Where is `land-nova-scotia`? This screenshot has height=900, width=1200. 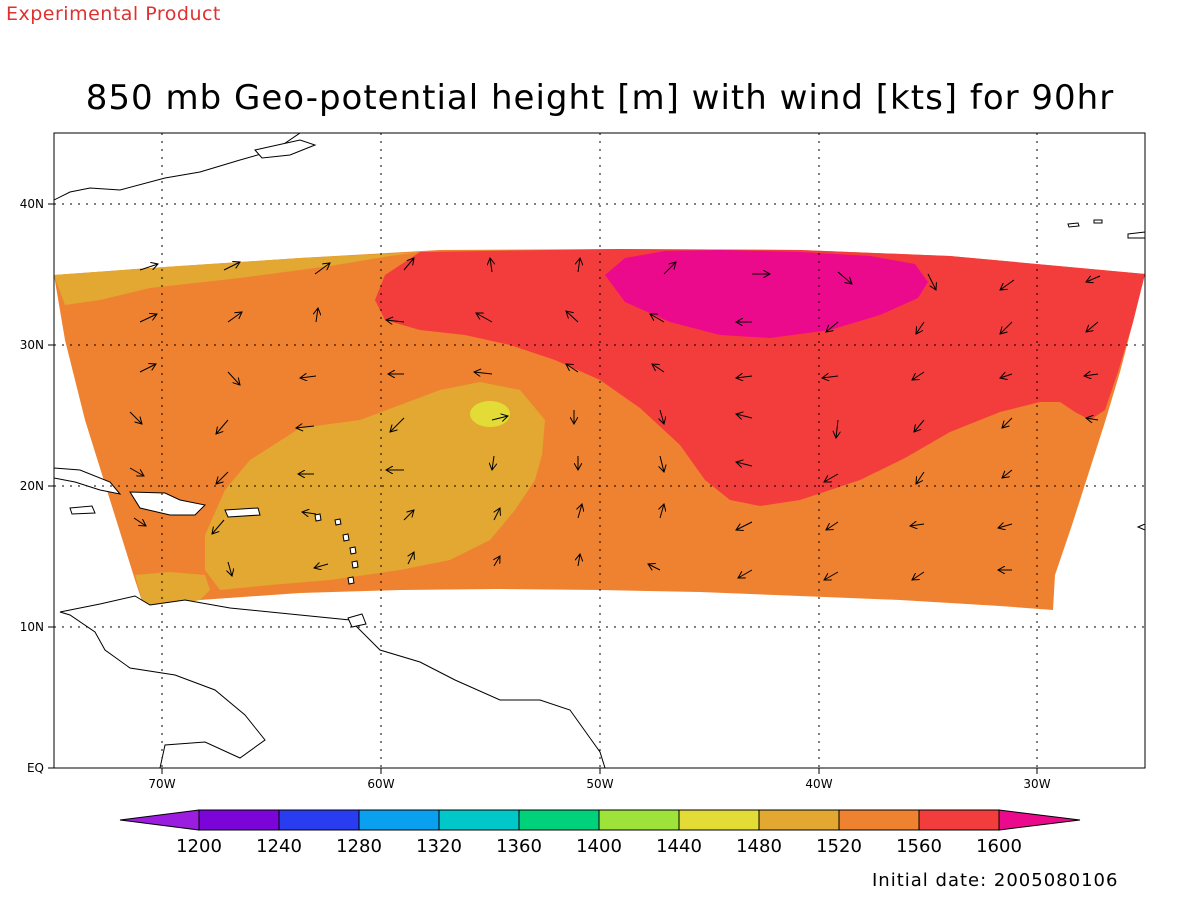
land-nova-scotia is located at coordinates (285, 149).